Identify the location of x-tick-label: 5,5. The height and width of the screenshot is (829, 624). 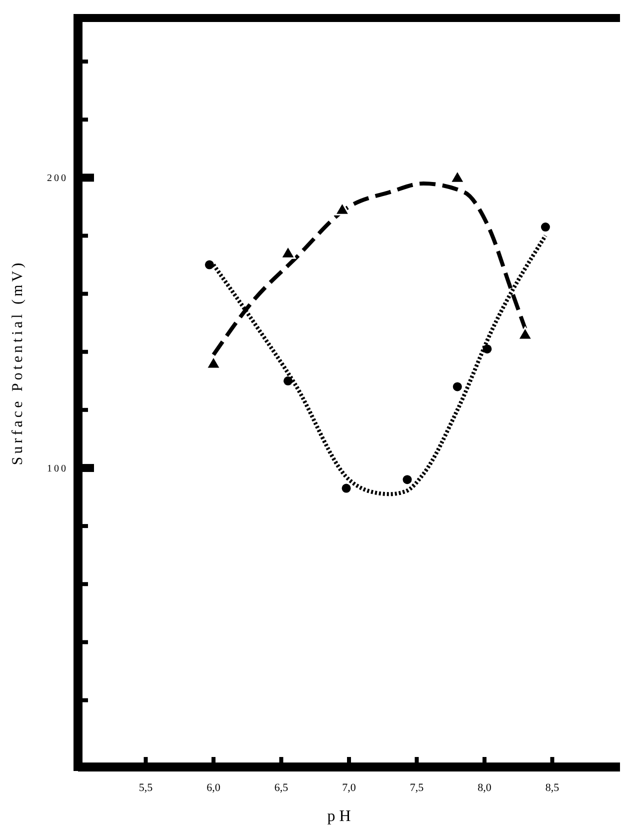
(146, 788).